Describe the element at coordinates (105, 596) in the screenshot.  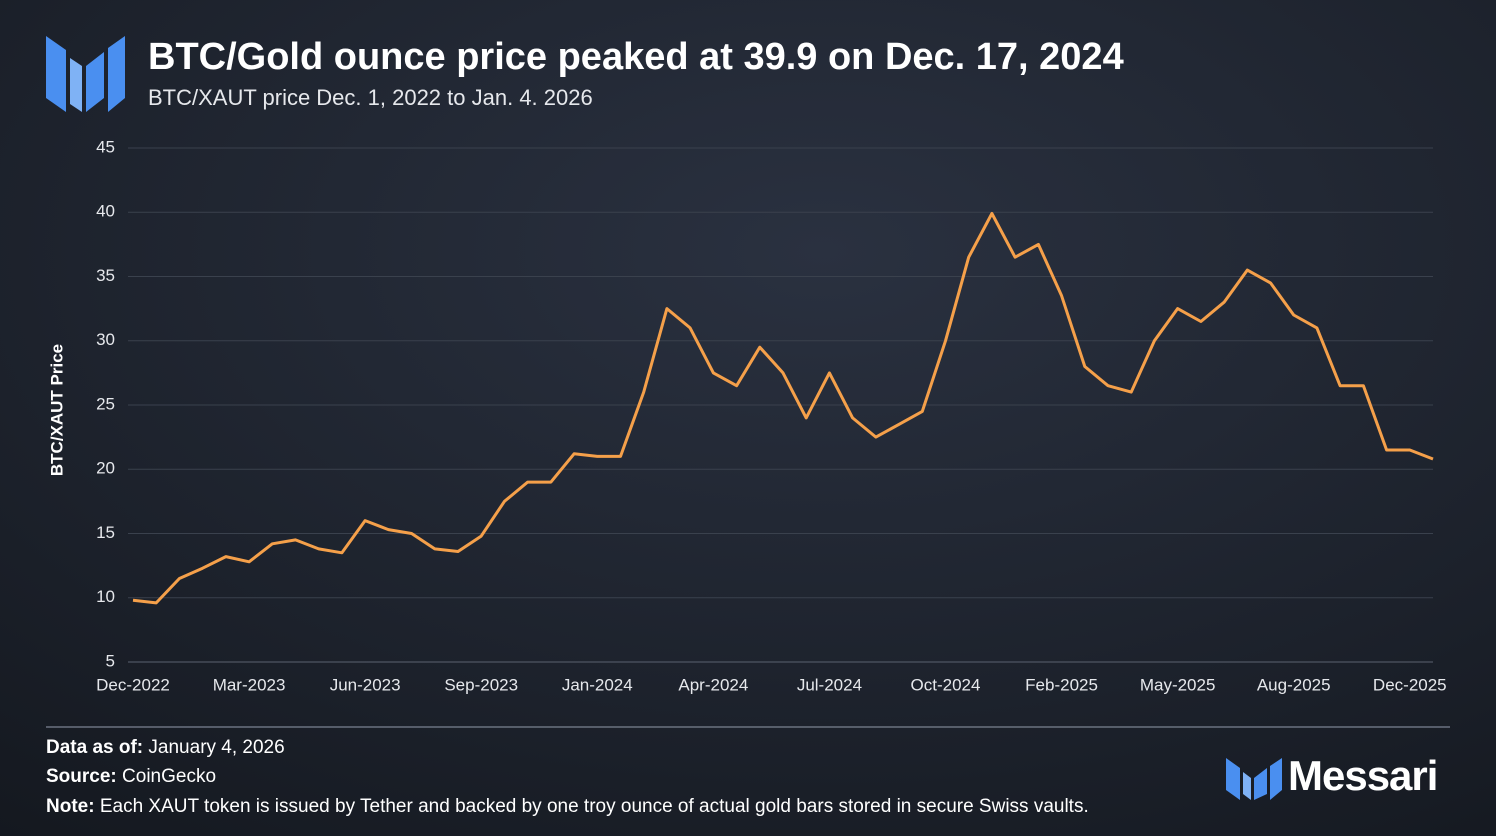
I see `y-tick-label: 10` at that location.